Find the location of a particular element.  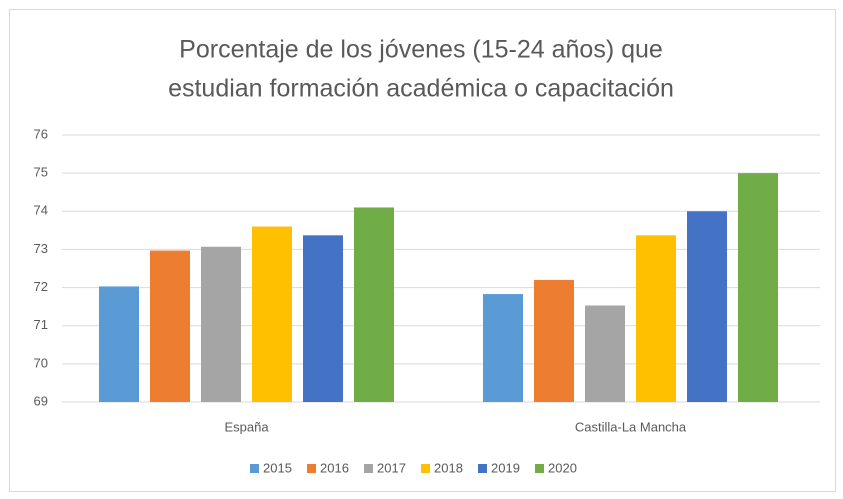

legend-label: 2016 is located at coordinates (334, 467).